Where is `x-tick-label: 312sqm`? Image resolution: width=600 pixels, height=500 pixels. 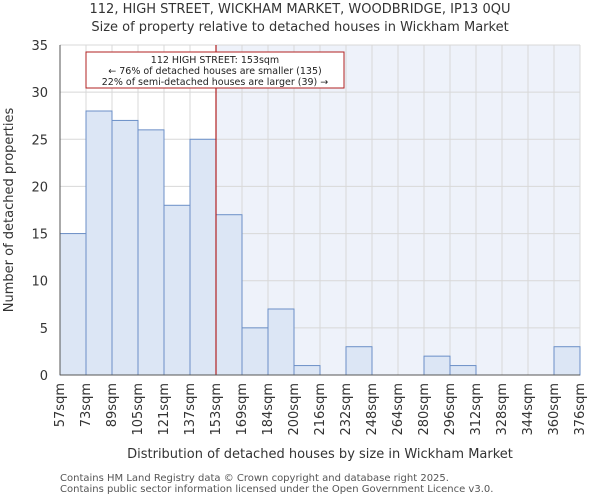
x-tick-label: 312sqm is located at coordinates (476, 409).